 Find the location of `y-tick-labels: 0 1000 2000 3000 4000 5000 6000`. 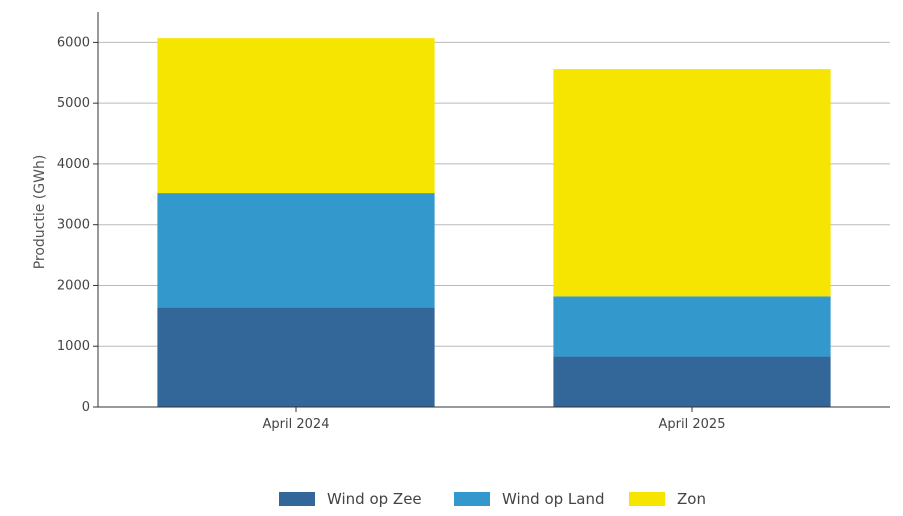

y-tick-labels: 0 1000 2000 3000 4000 5000 6000 is located at coordinates (73, 225).